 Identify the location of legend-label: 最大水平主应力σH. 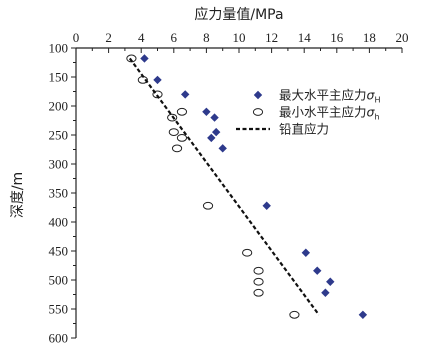
(329, 96).